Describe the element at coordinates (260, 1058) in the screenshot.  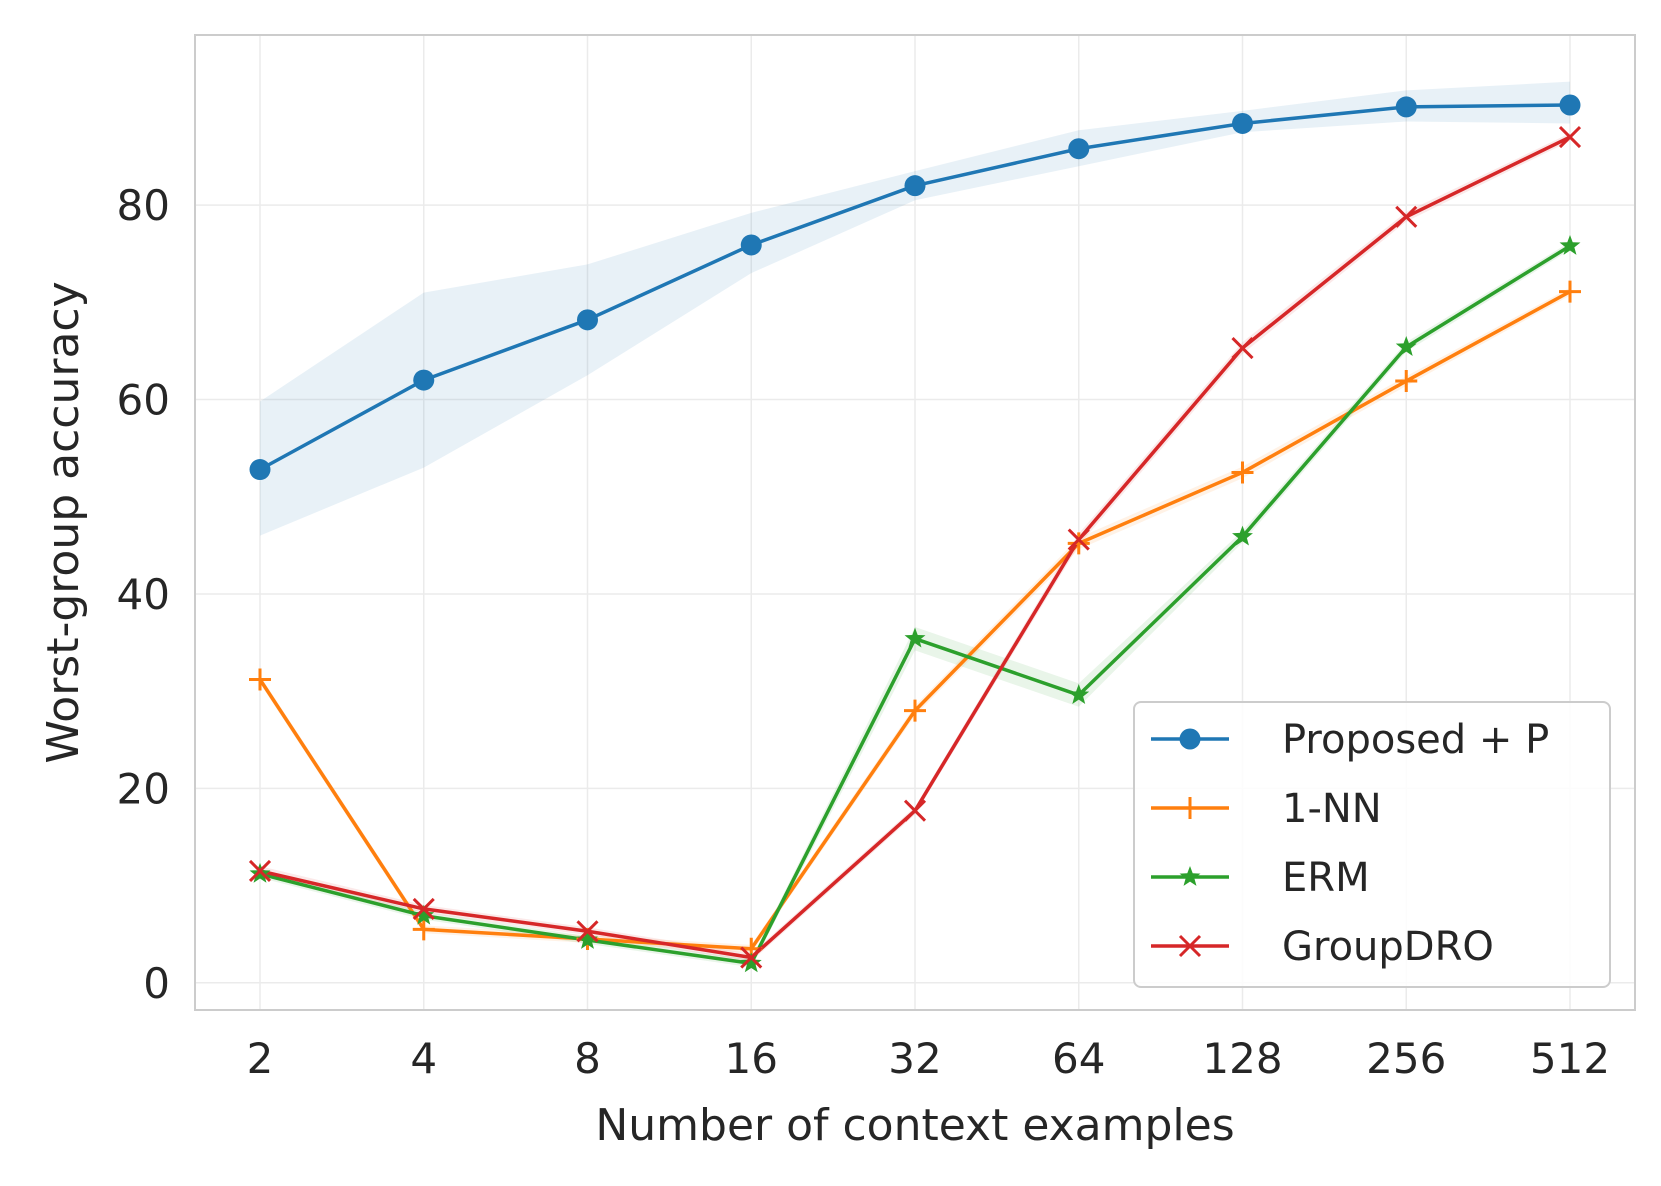
I see `x-tick-label: 2` at that location.